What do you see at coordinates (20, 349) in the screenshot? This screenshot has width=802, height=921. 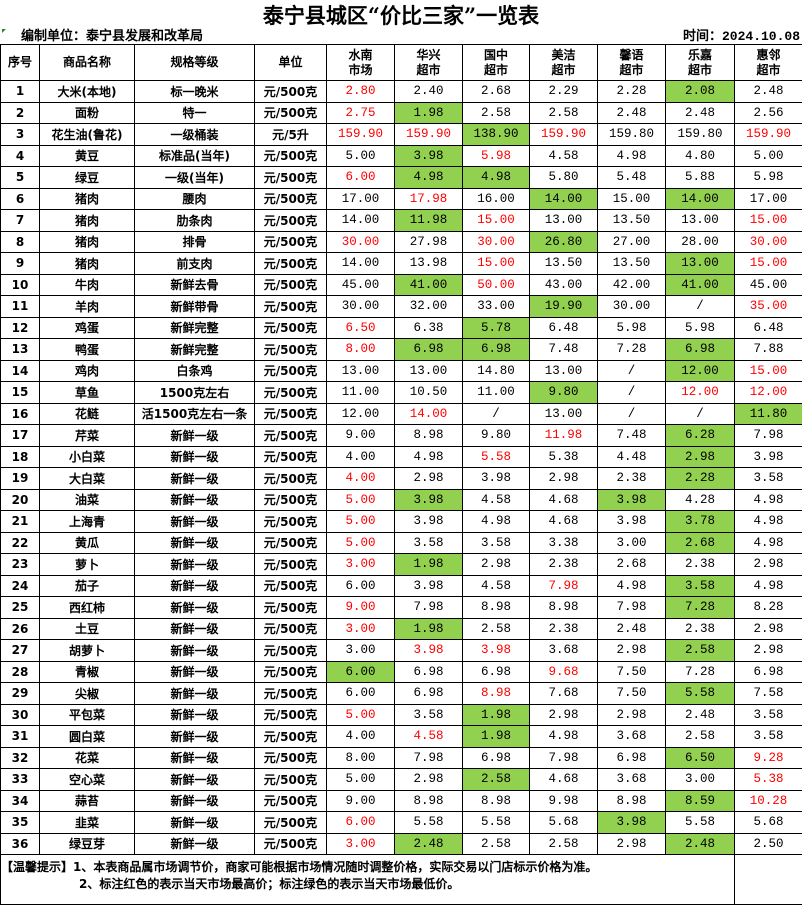 I see `row-index: 13` at bounding box center [20, 349].